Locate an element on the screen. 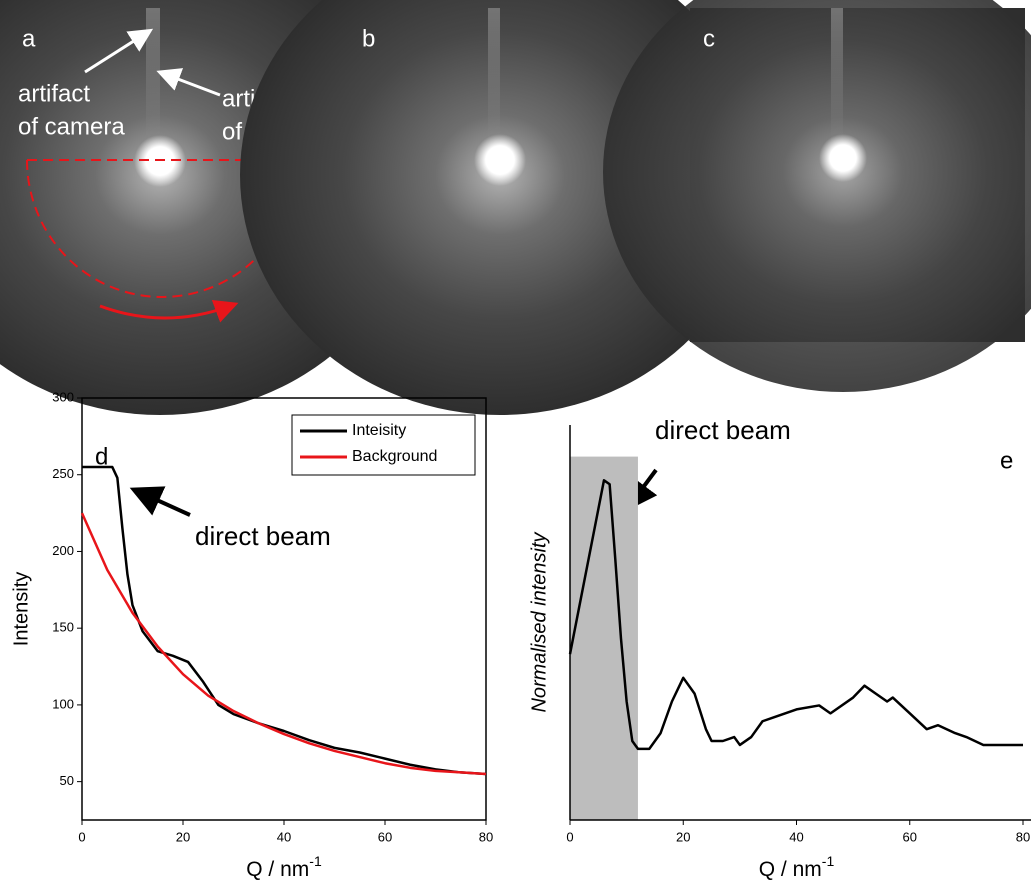 The height and width of the screenshot is (887, 1031). panel-label: e is located at coordinates (1006, 460).